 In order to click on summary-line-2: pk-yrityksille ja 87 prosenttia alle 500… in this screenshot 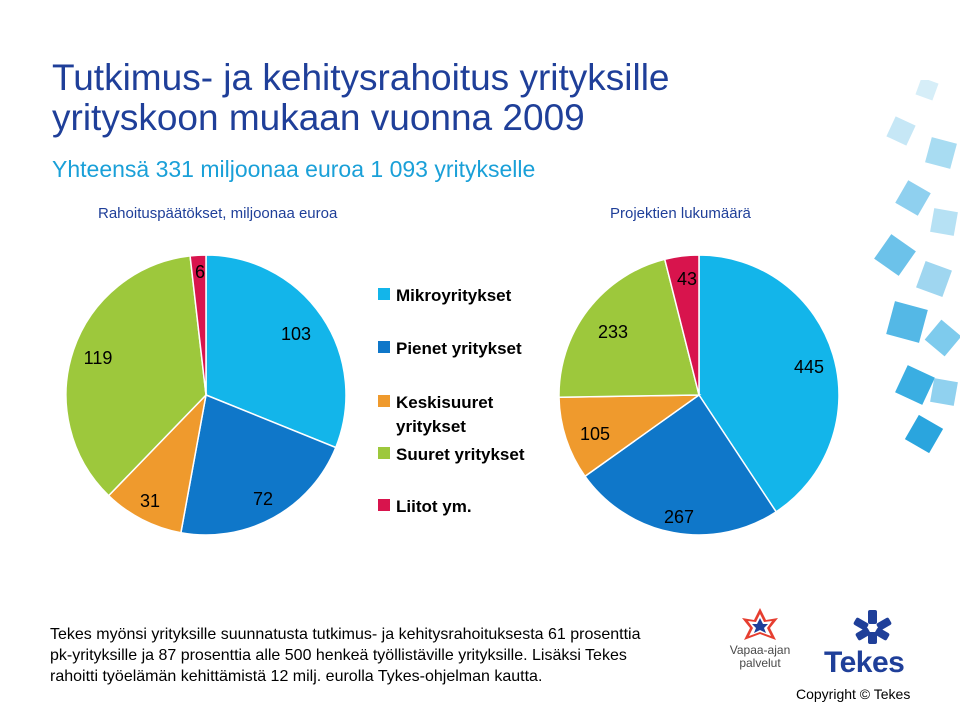, I will do `click(338, 655)`.